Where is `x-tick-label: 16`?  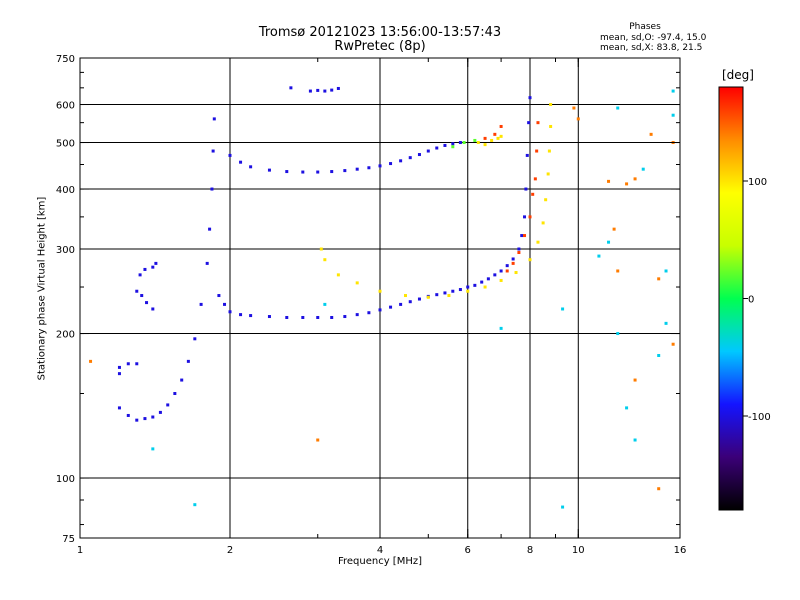
x-tick-label: 16 is located at coordinates (680, 550).